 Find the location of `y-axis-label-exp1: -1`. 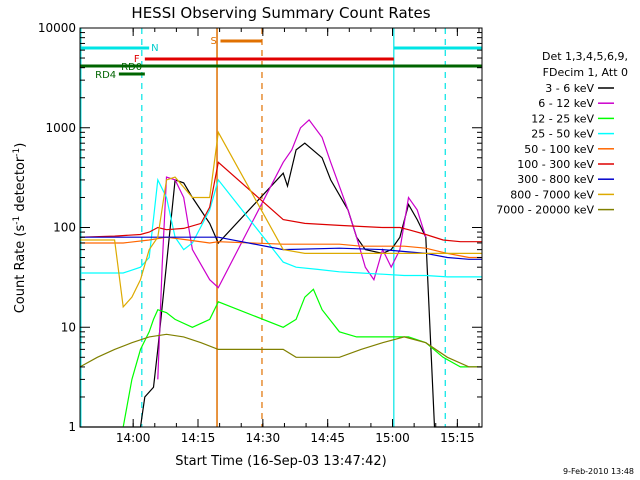

y-axis-label-exp1: -1 is located at coordinates (17, 220).